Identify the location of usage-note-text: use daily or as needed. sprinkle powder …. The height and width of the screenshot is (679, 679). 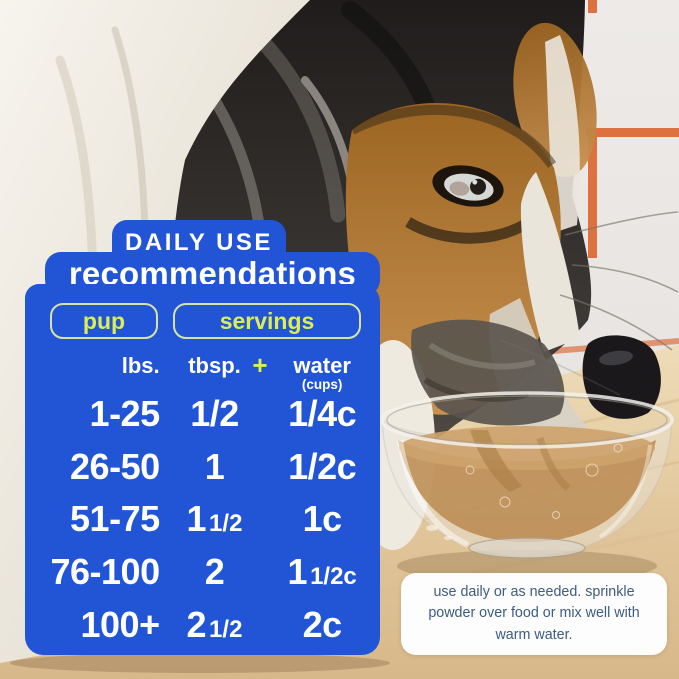
(534, 613).